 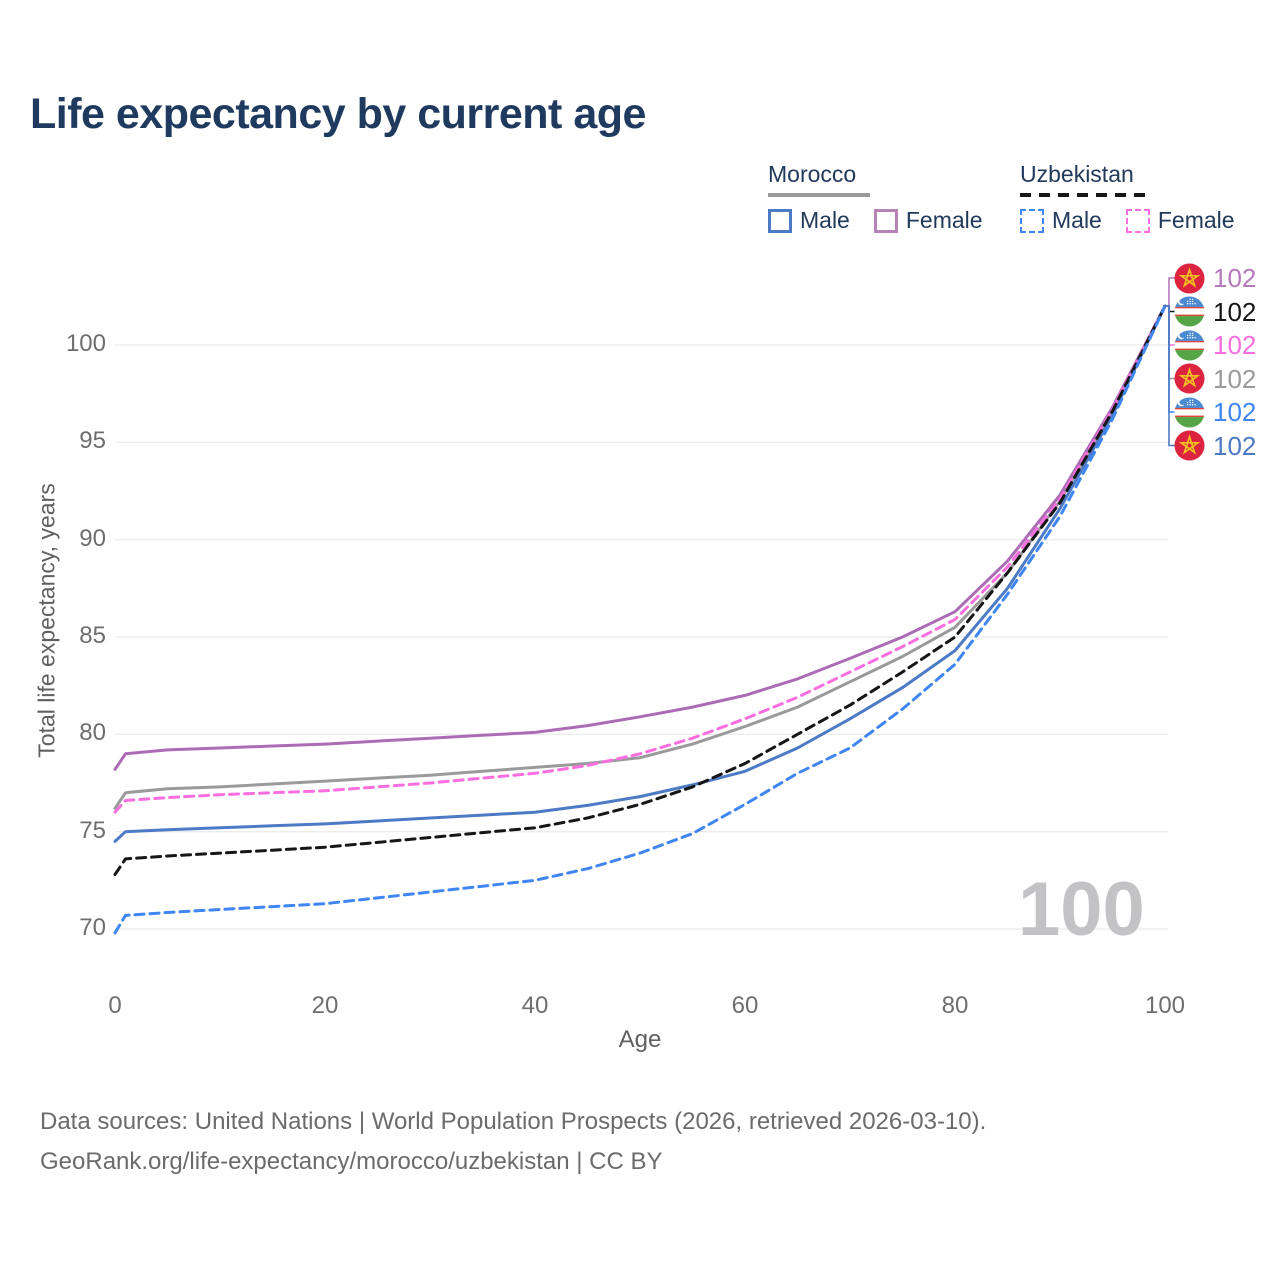 What do you see at coordinates (944, 220) in the screenshot?
I see `legend-label-morocco-female: Female` at bounding box center [944, 220].